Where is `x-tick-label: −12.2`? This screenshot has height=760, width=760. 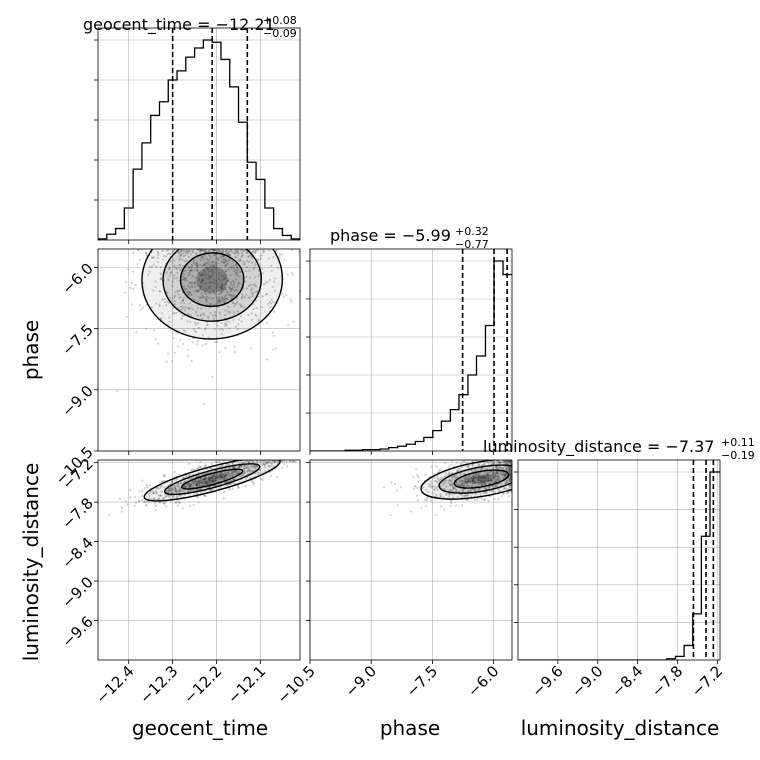
x-tick-label: −12.2 is located at coordinates (202, 684).